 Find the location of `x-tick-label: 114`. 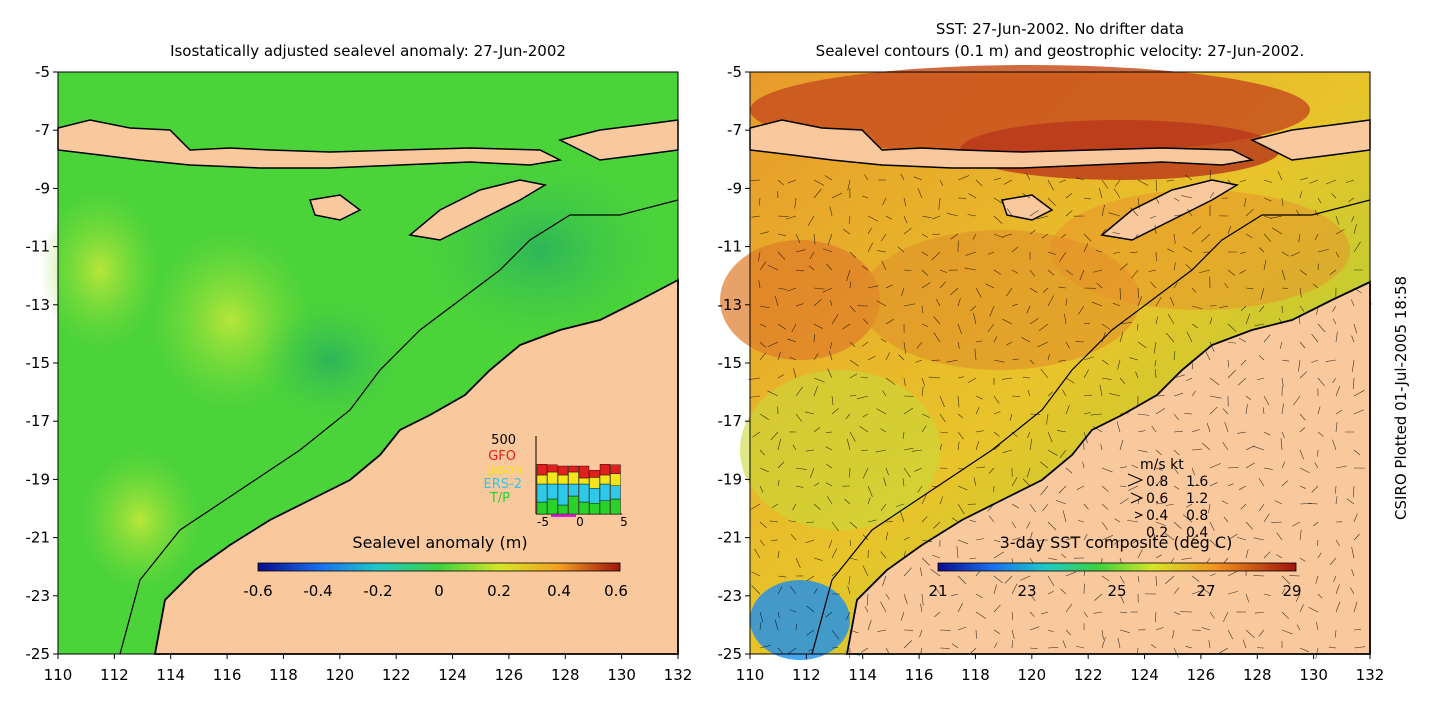

x-tick-label: 114 is located at coordinates (170, 675).